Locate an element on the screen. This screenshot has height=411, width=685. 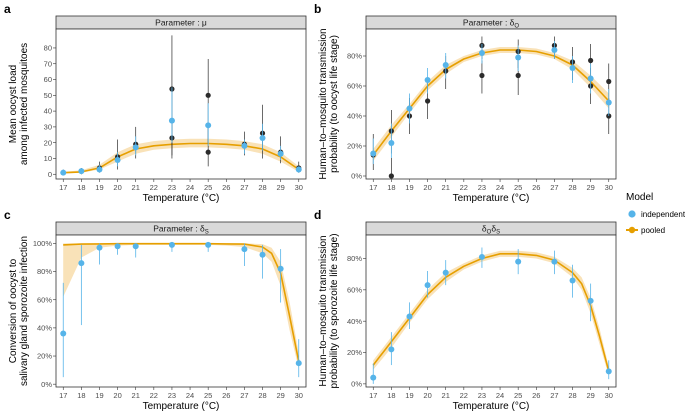
legend-independent-marker is located at coordinates (632, 214).